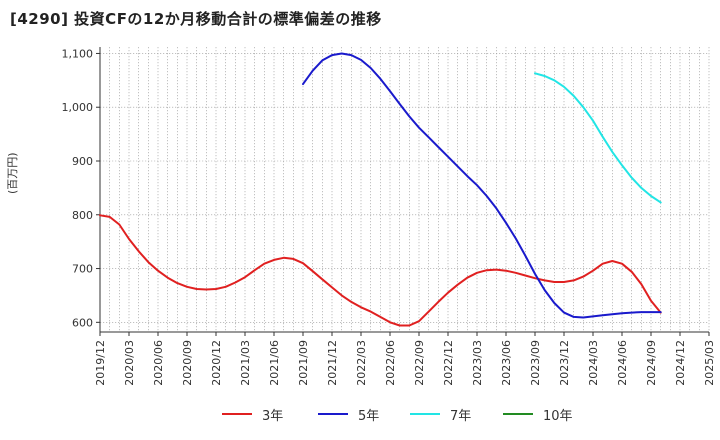 This screenshot has width=720, height=440. Describe the element at coordinates (82, 215) in the screenshot. I see `y-tick-label: 800` at that location.